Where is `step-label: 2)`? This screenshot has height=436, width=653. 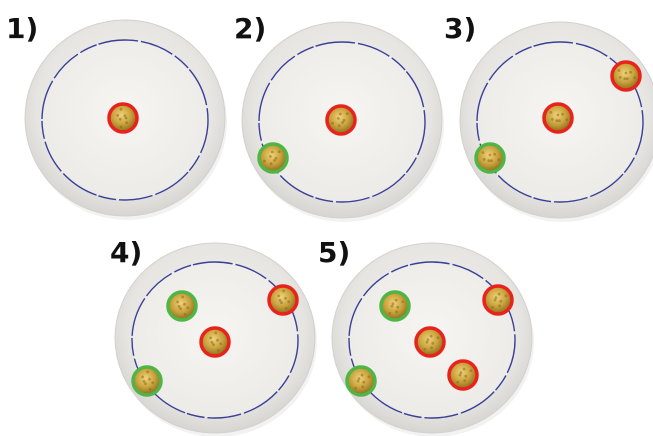
step-label: 2) is located at coordinates (250, 28).